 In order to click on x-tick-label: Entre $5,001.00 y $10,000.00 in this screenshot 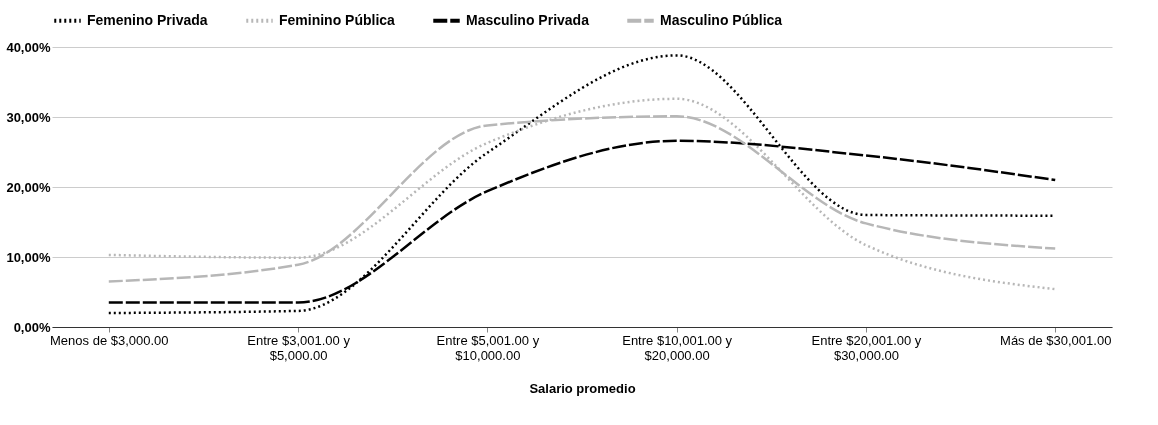, I will do `click(488, 347)`.